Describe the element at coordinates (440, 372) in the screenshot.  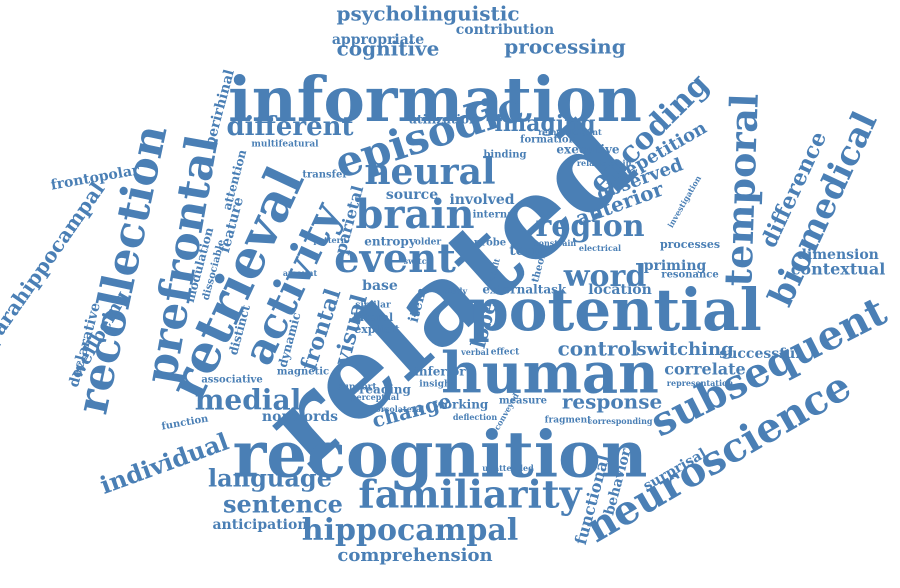
I see `cloud-word-inferior: inferior` at that location.